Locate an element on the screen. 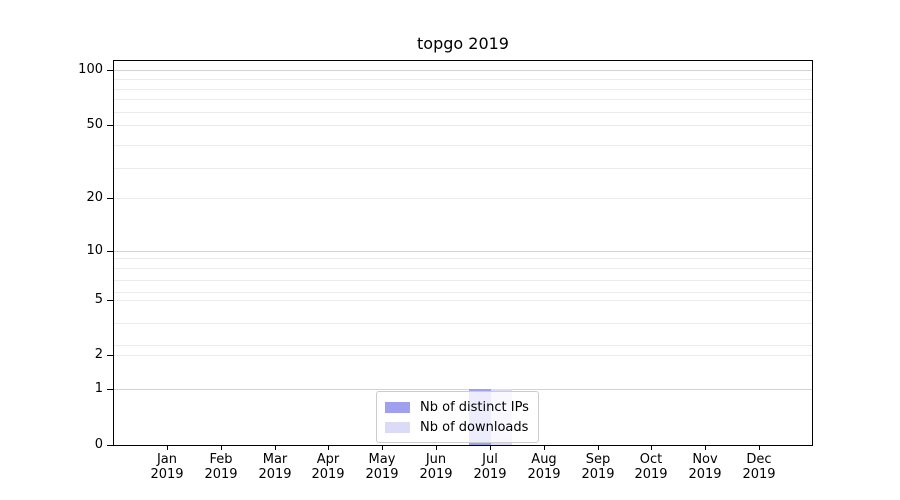 The width and height of the screenshot is (900, 500). y-tick-label: 0 is located at coordinates (98, 444).